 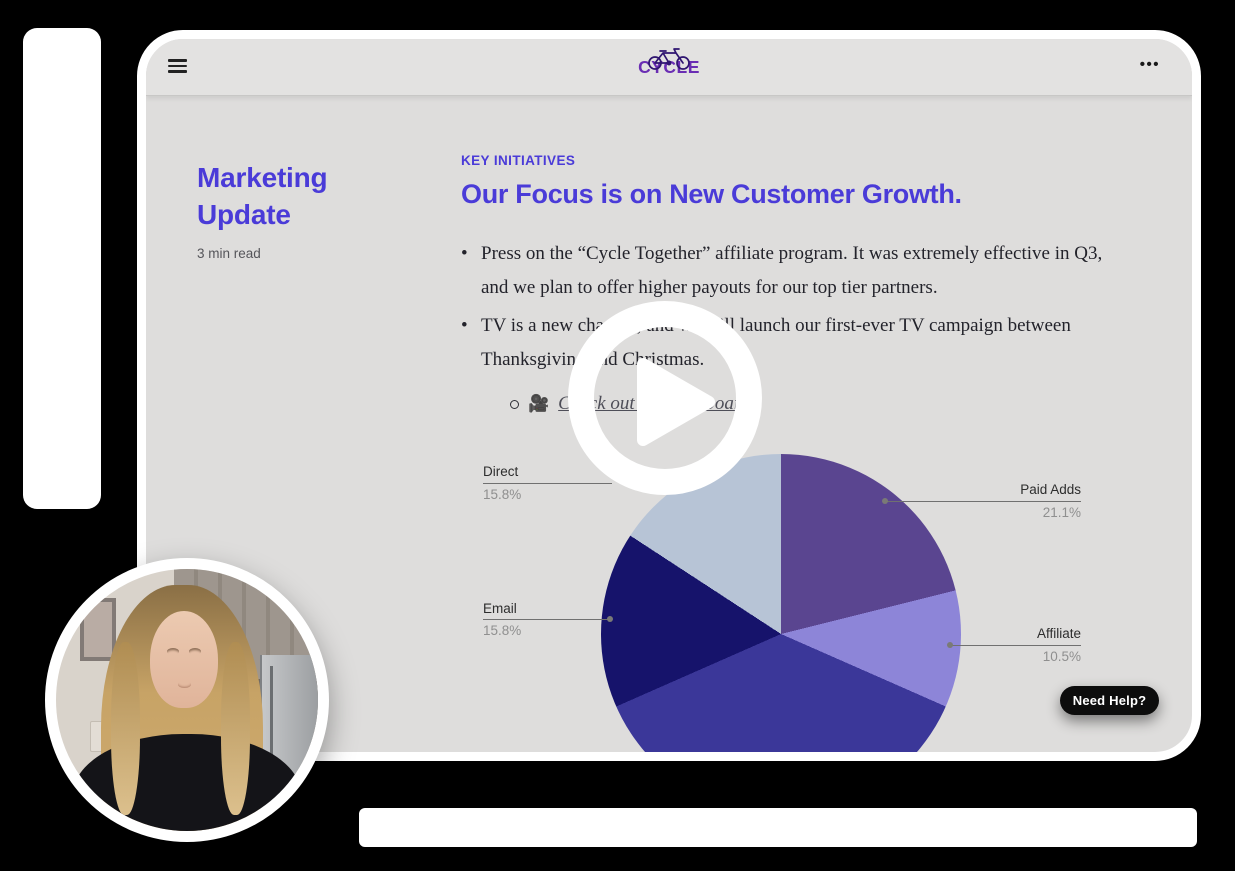 What do you see at coordinates (514, 404) in the screenshot?
I see `hollow-bullet-marker` at bounding box center [514, 404].